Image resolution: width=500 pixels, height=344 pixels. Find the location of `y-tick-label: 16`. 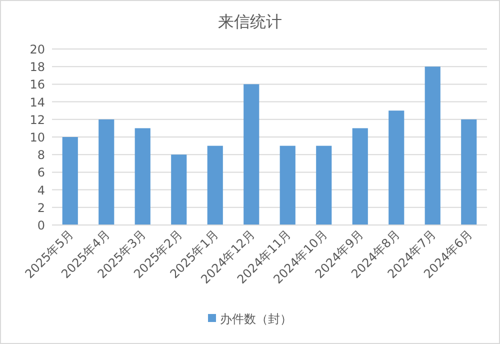

y-tick-label: 16 is located at coordinates (37, 85).